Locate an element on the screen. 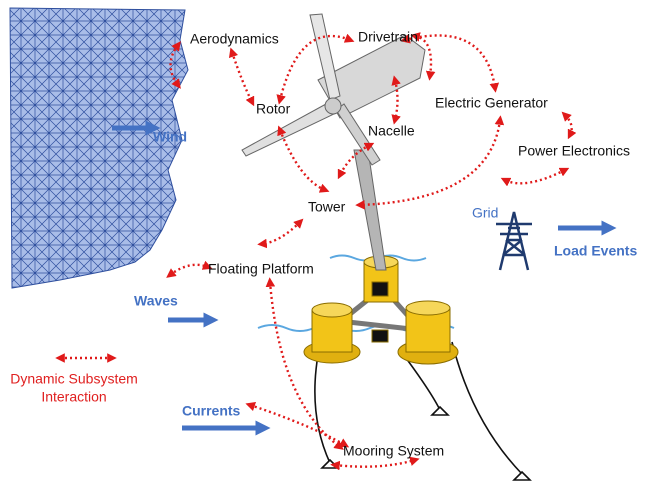 The image size is (651, 491). pylon is located at coordinates (514, 241).